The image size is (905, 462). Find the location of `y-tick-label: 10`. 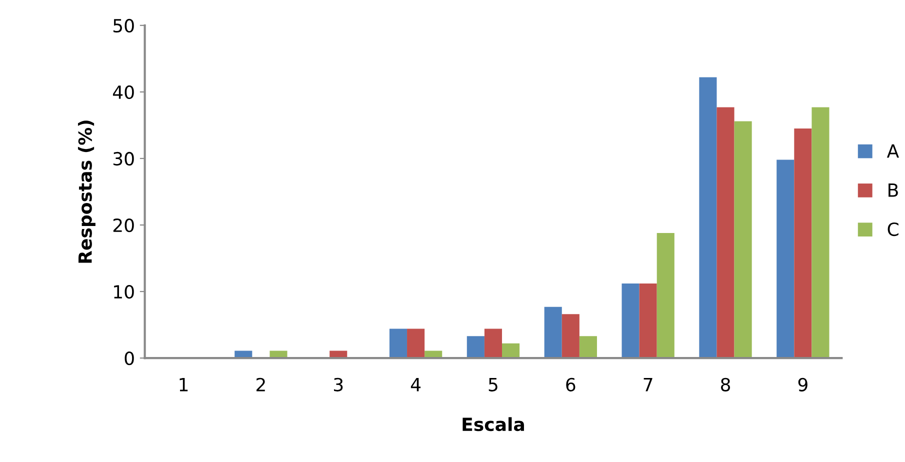

y-tick-label: 10 is located at coordinates (124, 291).